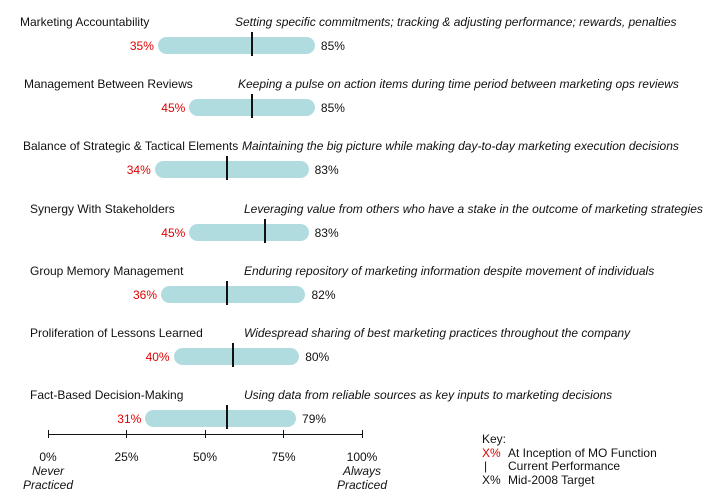 The width and height of the screenshot is (722, 498). What do you see at coordinates (126, 457) in the screenshot?
I see `x-axis-tick-label: 25%` at bounding box center [126, 457].